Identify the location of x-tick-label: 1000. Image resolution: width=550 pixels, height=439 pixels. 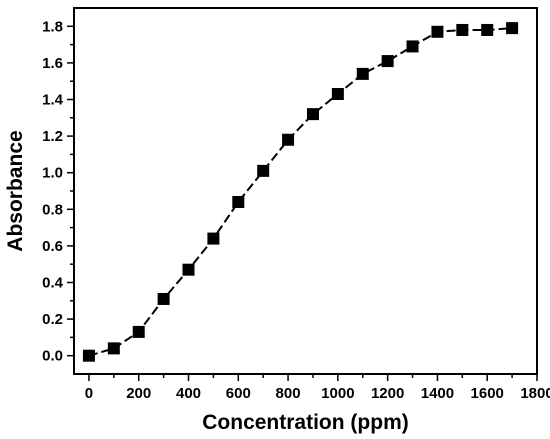
(337, 393).